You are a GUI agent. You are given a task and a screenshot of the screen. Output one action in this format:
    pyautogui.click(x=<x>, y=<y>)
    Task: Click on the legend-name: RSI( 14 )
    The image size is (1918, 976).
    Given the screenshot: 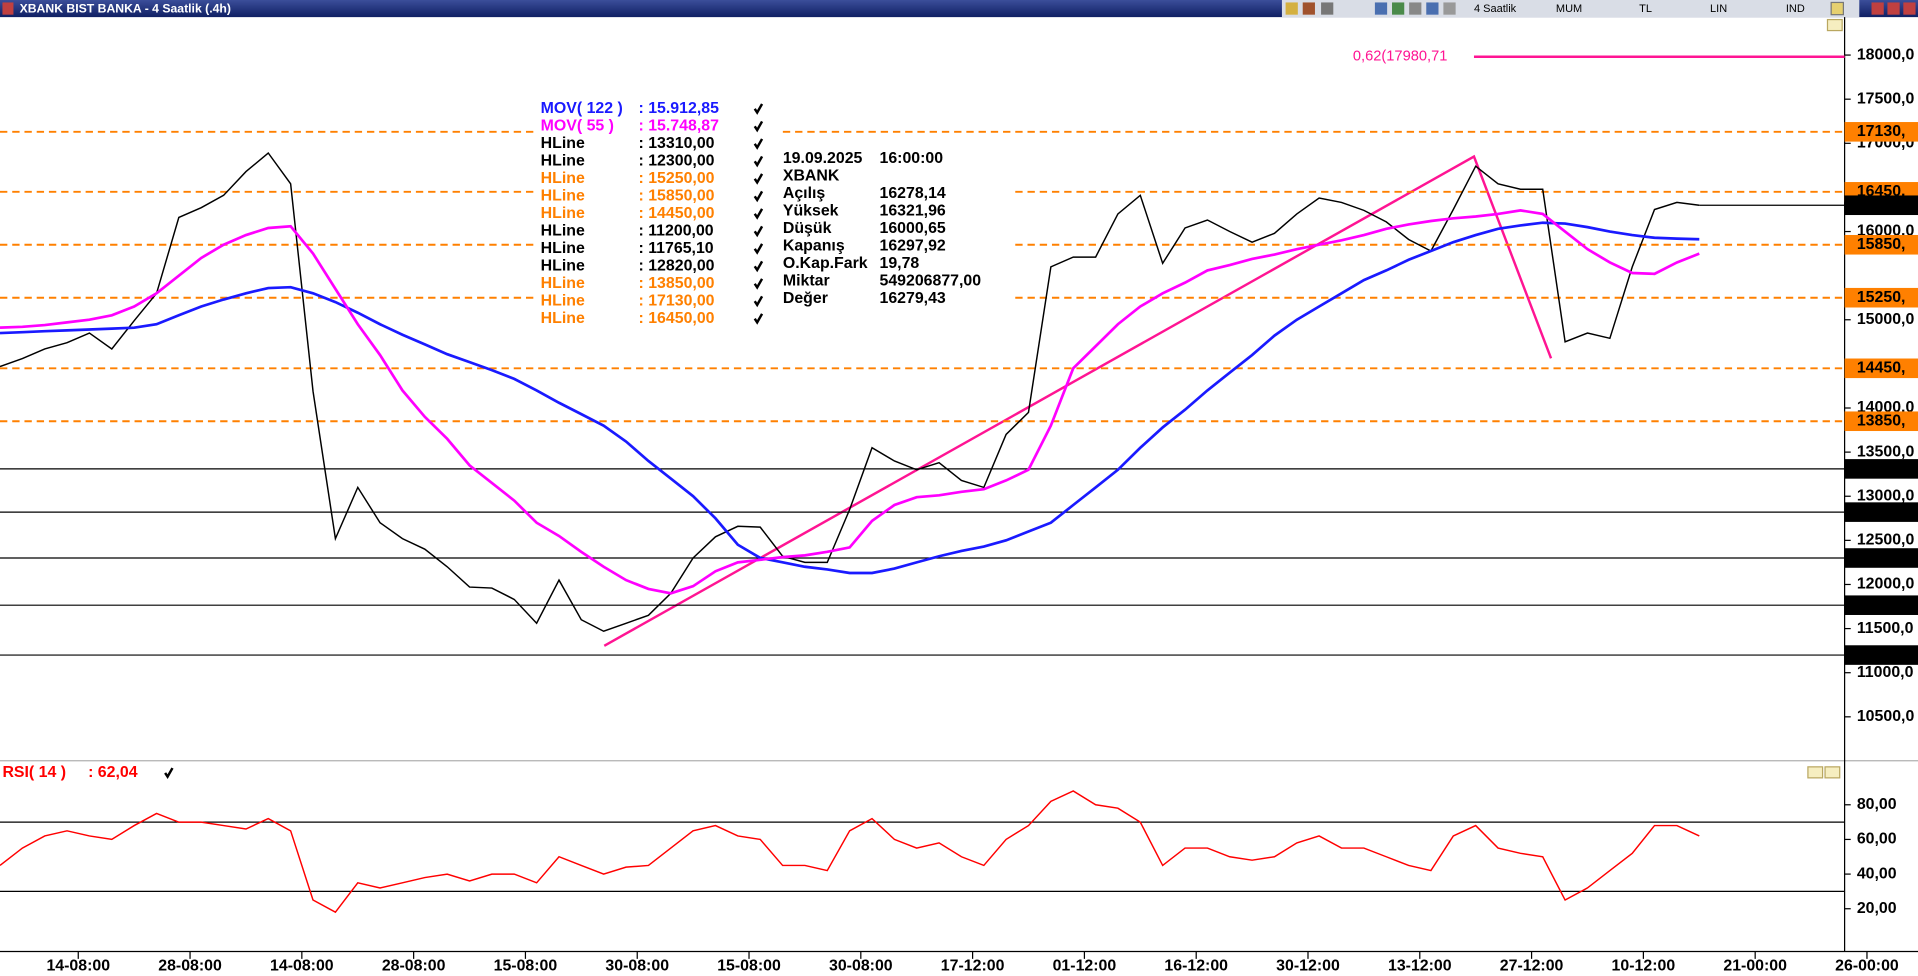 What is the action you would take?
    pyautogui.click(x=34, y=772)
    